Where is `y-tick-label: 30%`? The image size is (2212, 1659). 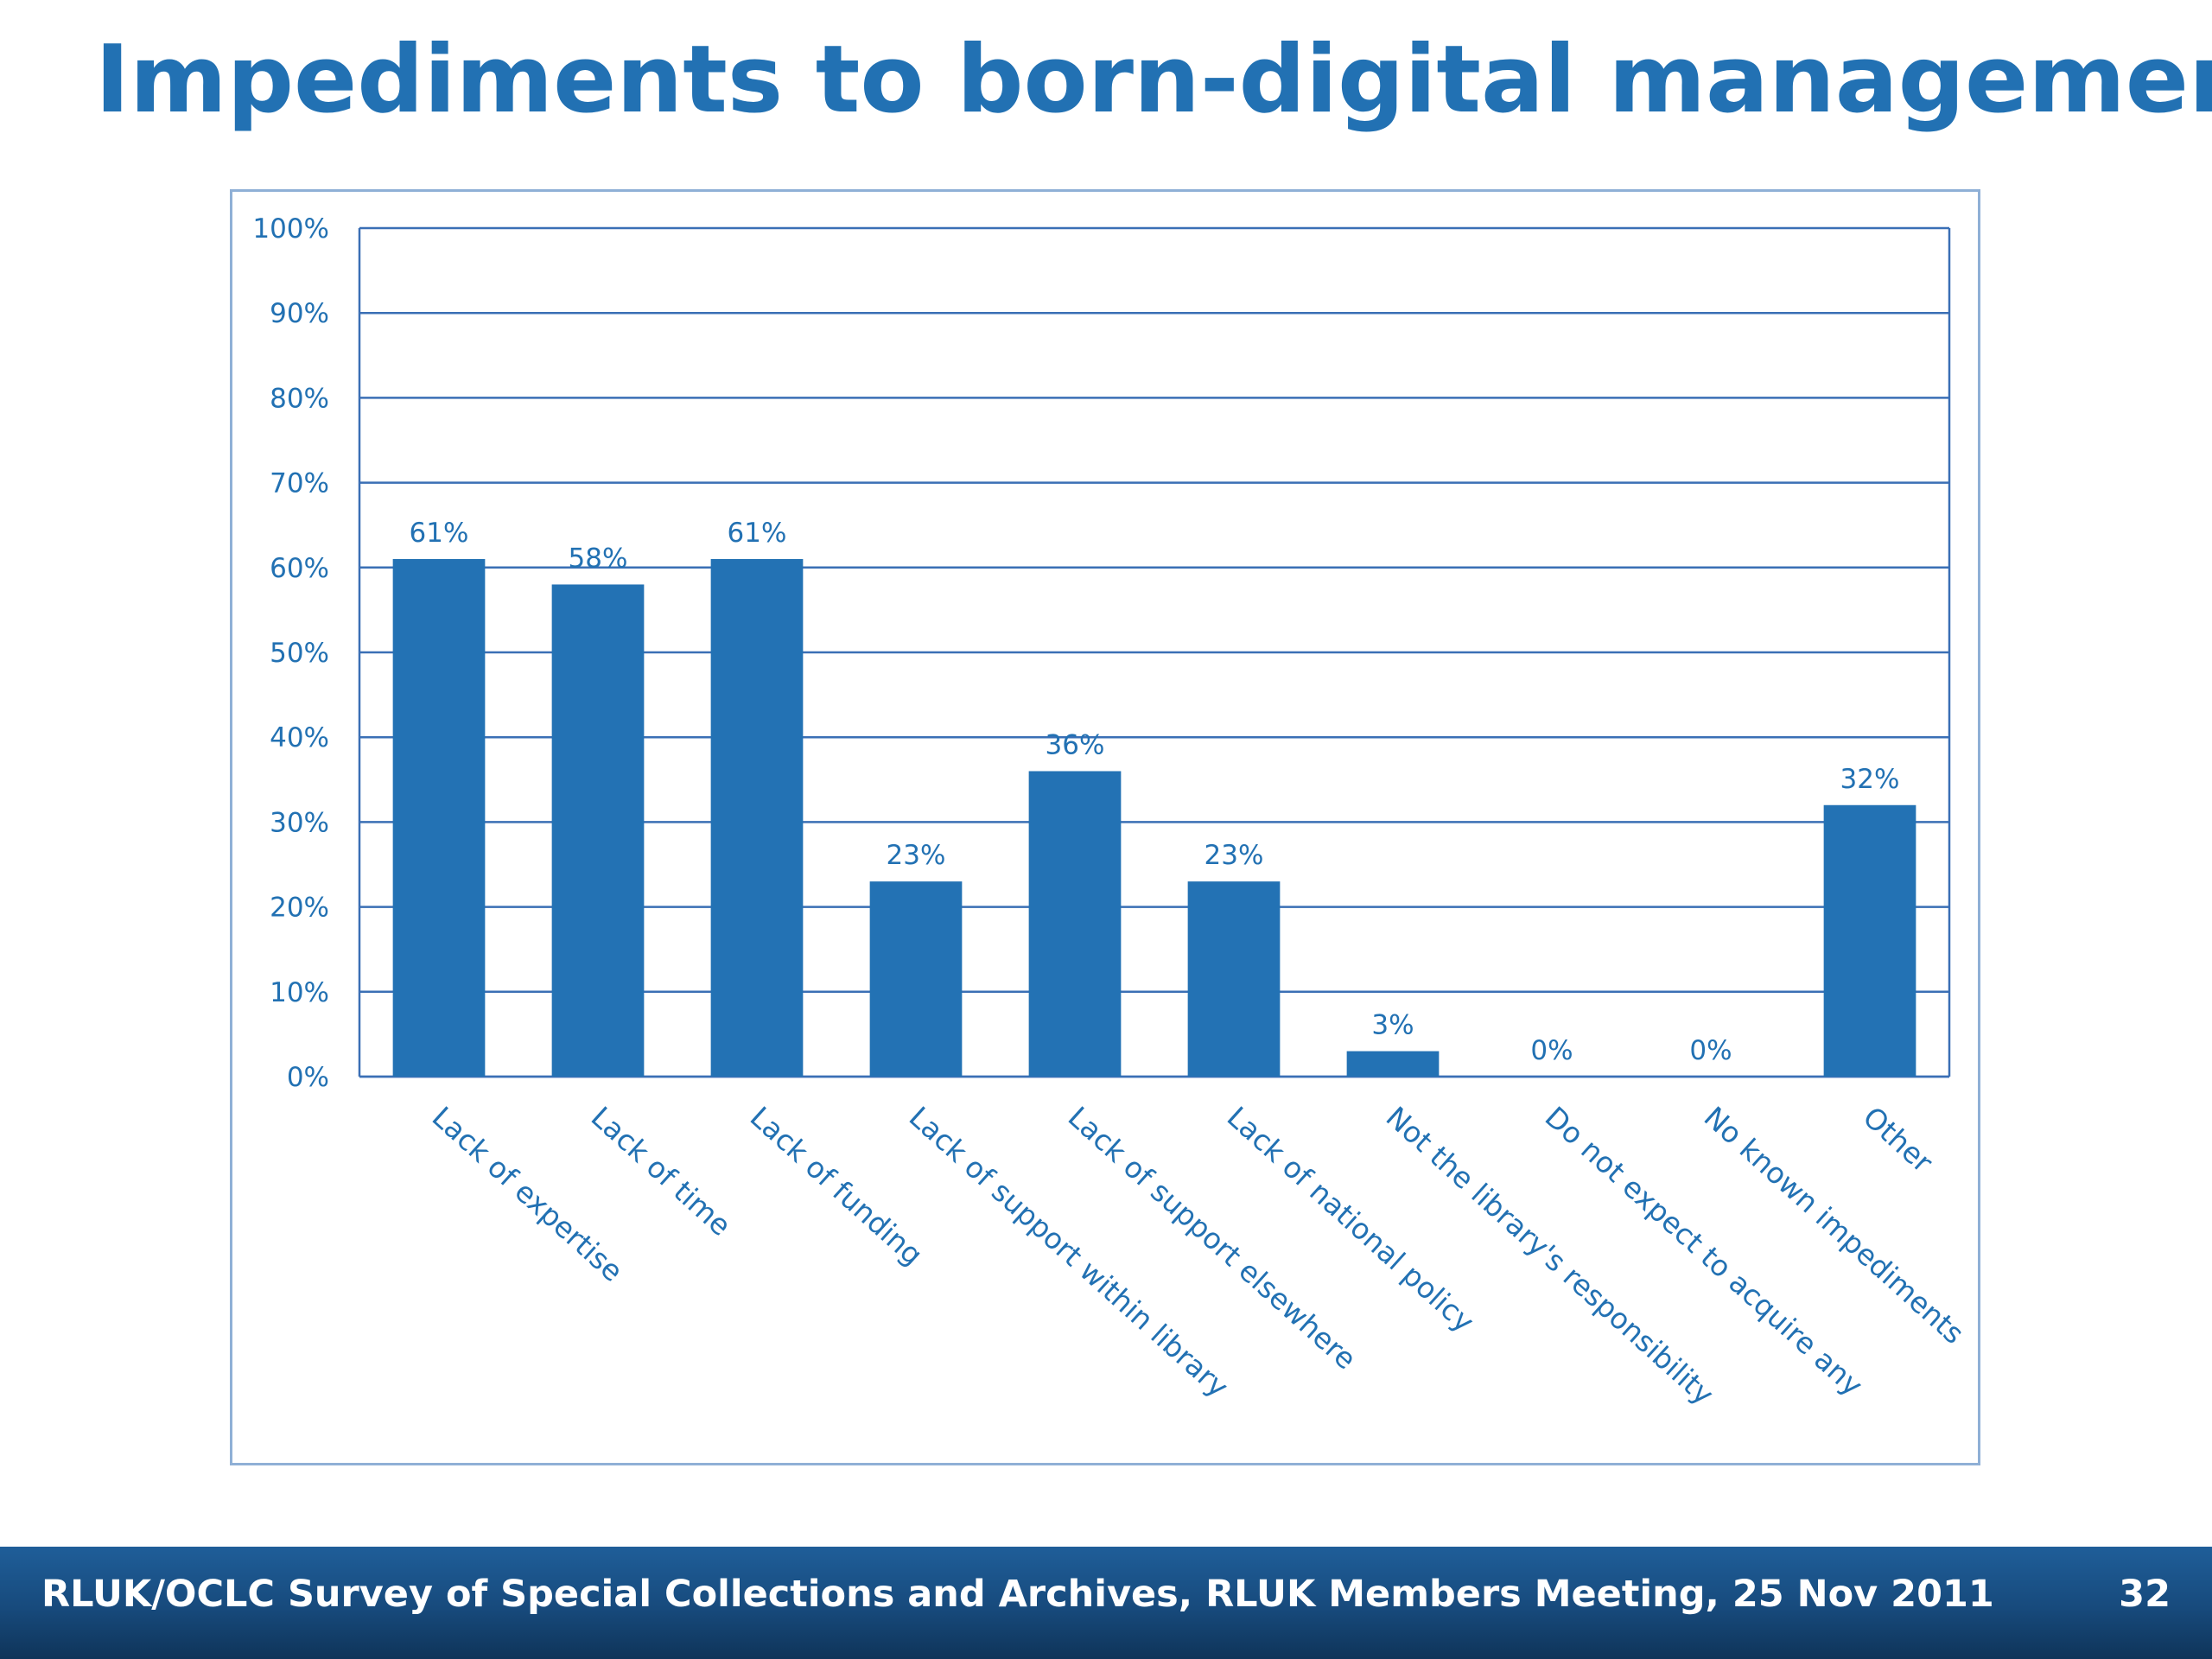 y-tick-label: 30% is located at coordinates (299, 822).